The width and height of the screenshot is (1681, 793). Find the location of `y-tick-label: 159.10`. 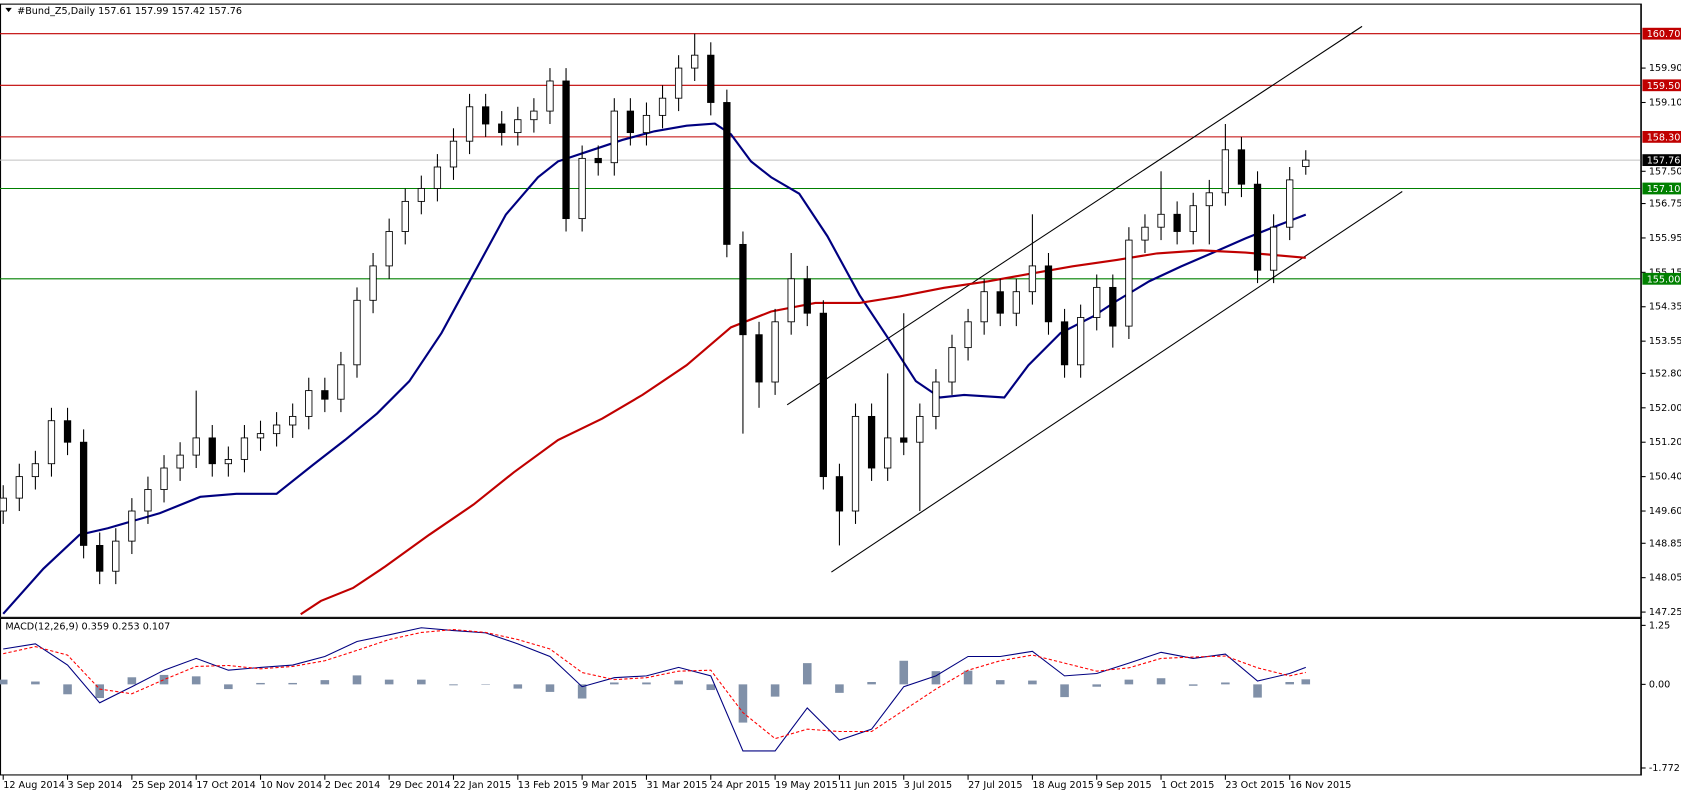

y-tick-label: 159.10 is located at coordinates (1665, 102).